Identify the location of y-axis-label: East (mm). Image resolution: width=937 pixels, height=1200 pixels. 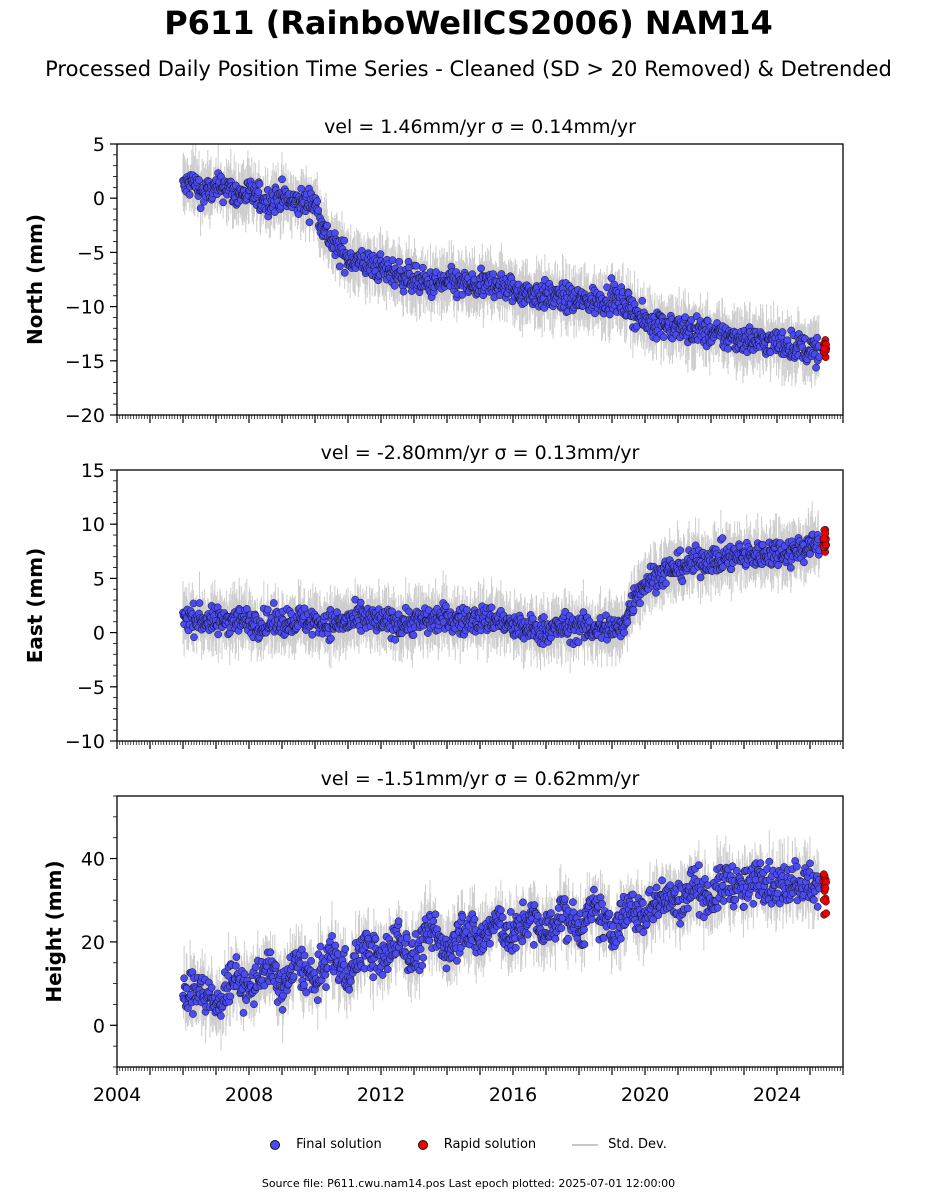
(35, 606).